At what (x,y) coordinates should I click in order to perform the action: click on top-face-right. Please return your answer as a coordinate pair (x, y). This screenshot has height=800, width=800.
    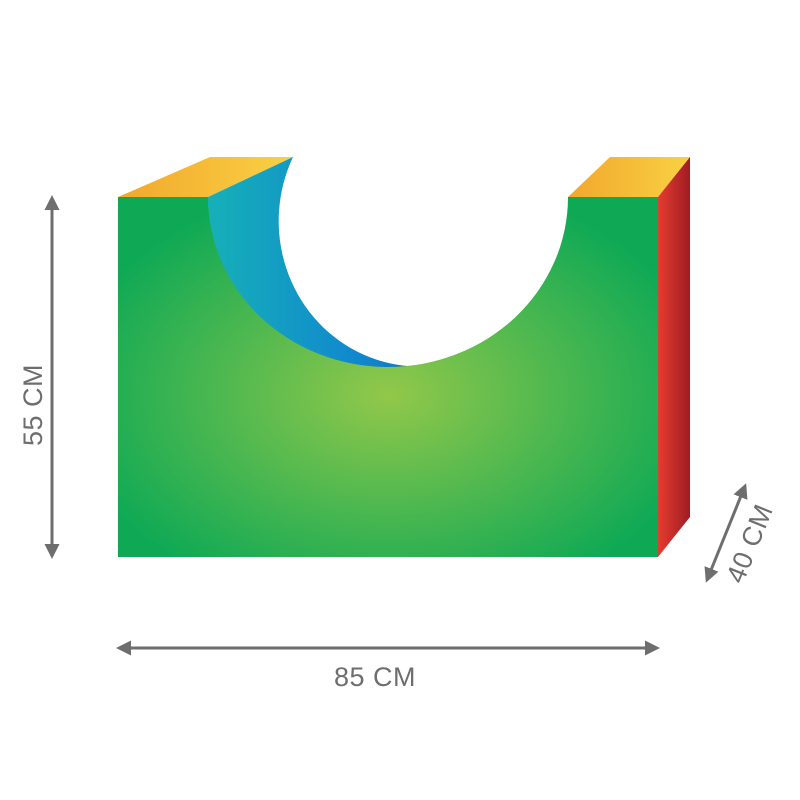
    Looking at the image, I should click on (629, 177).